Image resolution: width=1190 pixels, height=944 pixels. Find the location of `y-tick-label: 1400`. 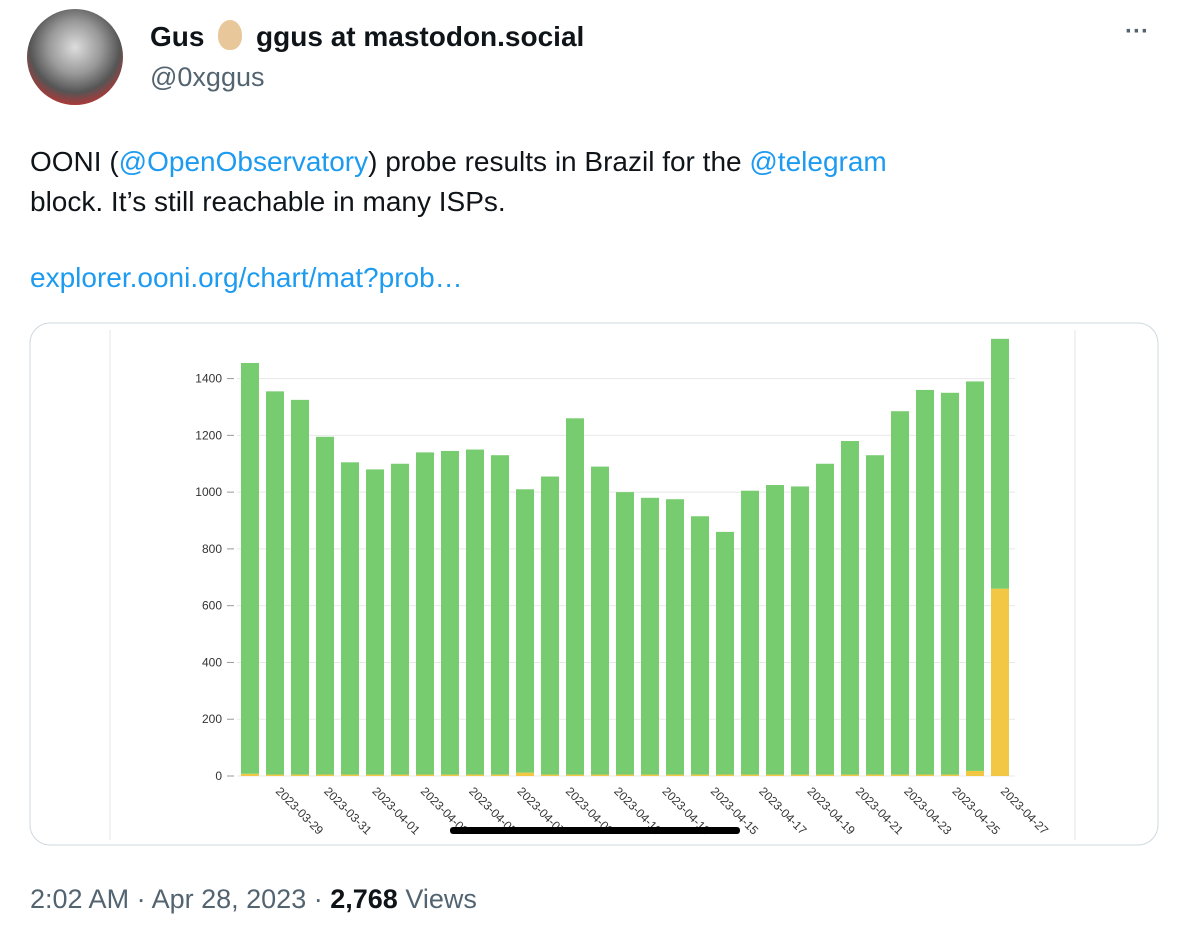

y-tick-label: 1400 is located at coordinates (208, 379).